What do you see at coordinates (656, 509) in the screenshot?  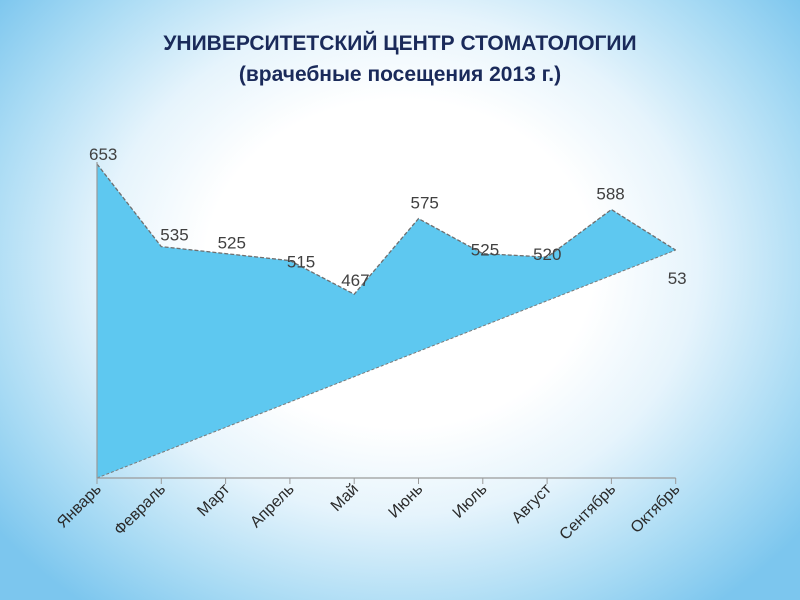 I see `x-tick-label: Октябрь` at bounding box center [656, 509].